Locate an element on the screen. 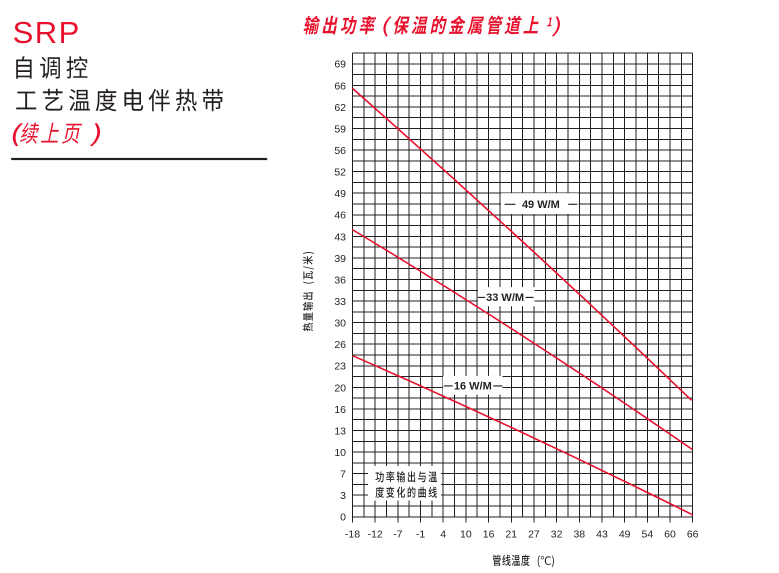 Image resolution: width=779 pixels, height=573 pixels. svg-text: 38 is located at coordinates (579, 535).